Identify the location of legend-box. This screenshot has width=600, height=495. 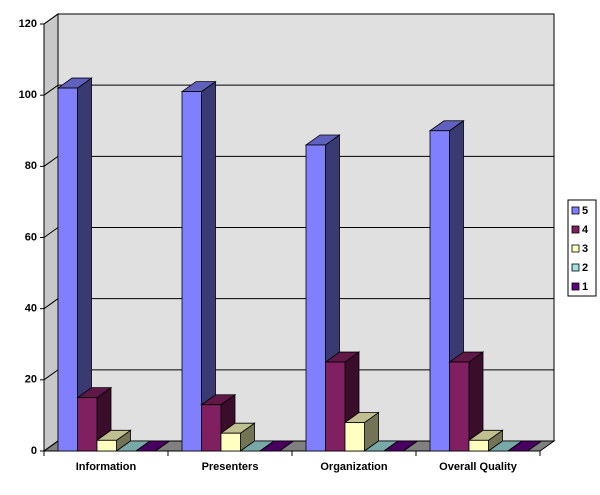
(582, 248).